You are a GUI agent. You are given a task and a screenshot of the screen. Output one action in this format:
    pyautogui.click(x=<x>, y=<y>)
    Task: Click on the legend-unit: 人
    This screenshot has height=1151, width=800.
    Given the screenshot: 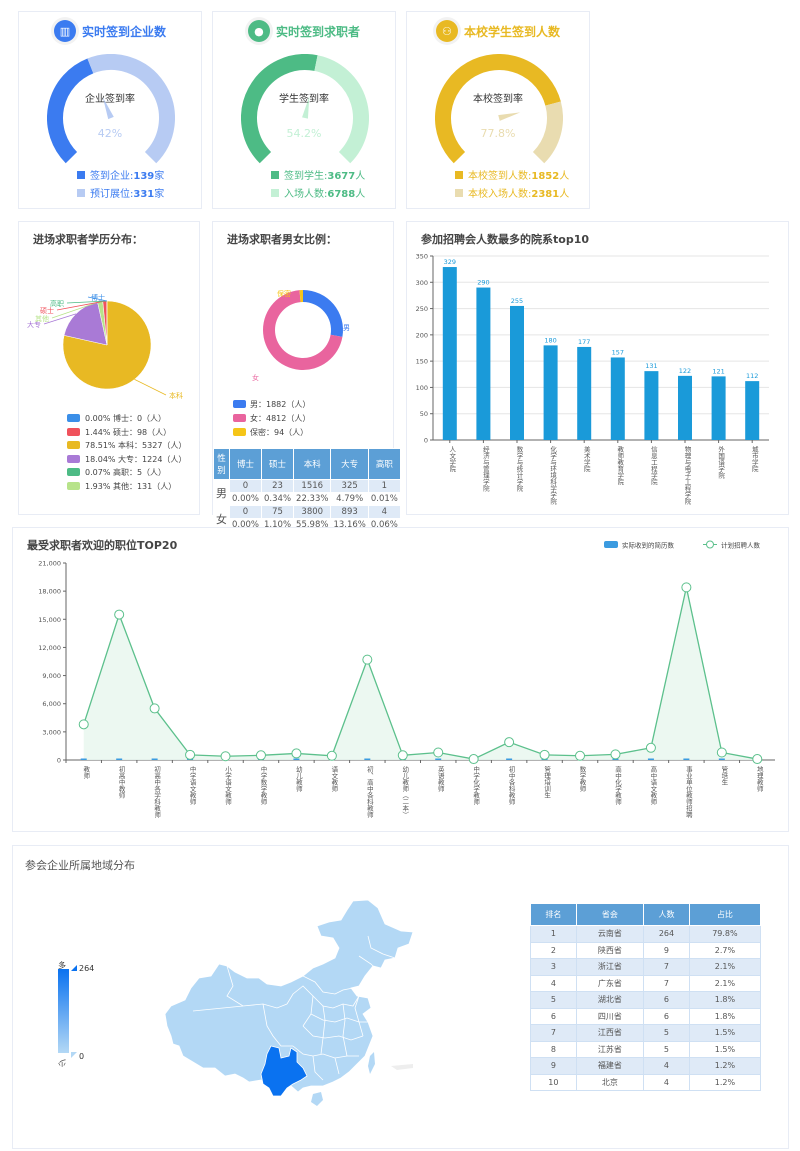 What is the action you would take?
    pyautogui.click(x=564, y=176)
    